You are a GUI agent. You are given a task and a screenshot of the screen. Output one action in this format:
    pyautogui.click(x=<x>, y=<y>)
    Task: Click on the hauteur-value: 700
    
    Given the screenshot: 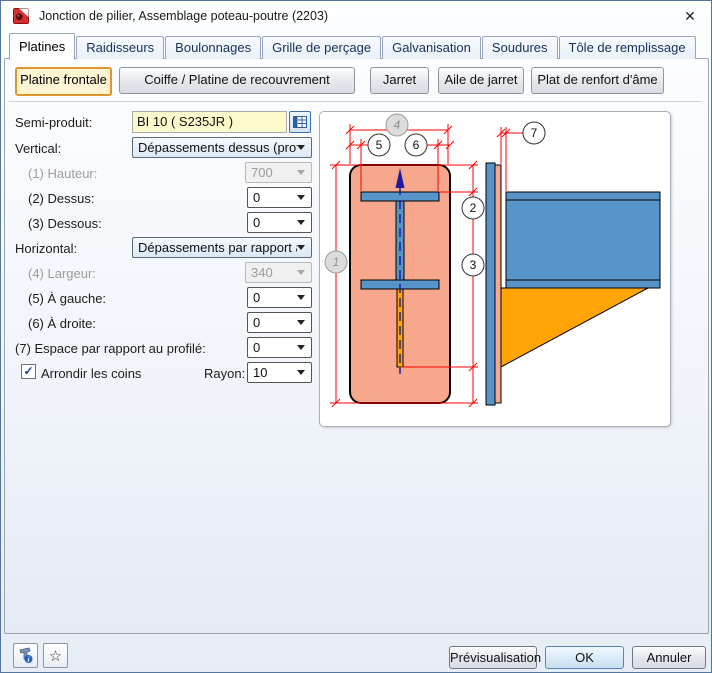 What is the action you would take?
    pyautogui.click(x=262, y=172)
    